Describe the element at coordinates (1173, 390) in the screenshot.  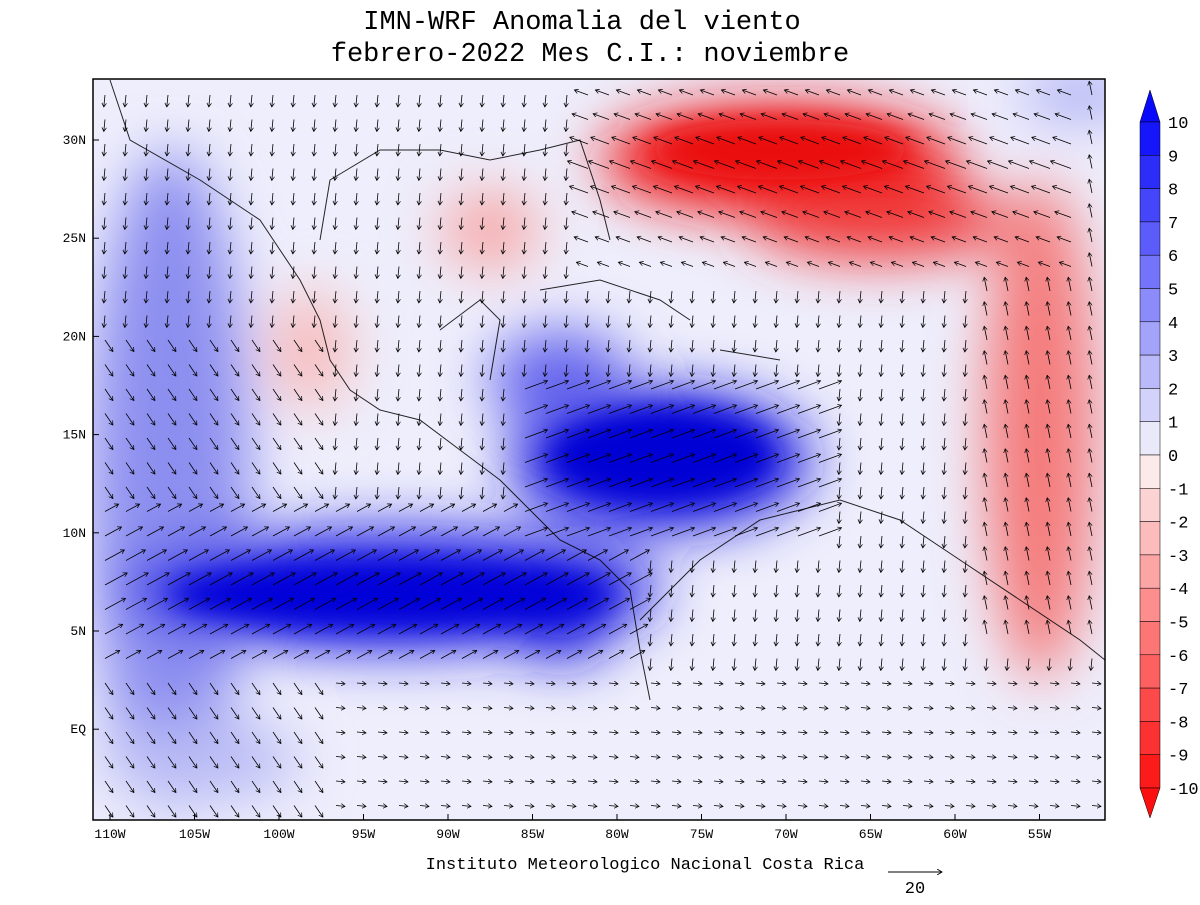
I see `colorbar-label: 2` at that location.